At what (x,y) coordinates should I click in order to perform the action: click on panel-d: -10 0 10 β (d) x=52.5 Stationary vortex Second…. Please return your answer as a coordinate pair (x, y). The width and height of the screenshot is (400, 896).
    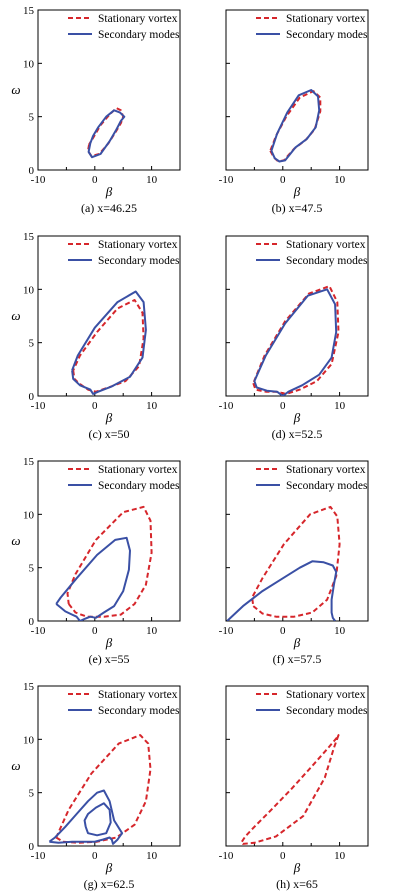
    Looking at the image, I should click on (294, 338).